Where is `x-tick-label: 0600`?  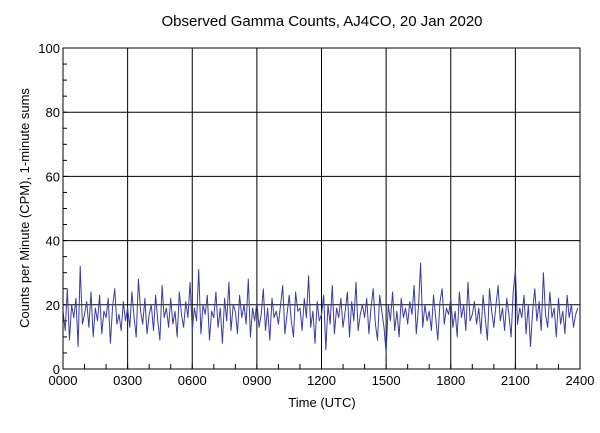
x-tick-label: 0600 is located at coordinates (192, 380).